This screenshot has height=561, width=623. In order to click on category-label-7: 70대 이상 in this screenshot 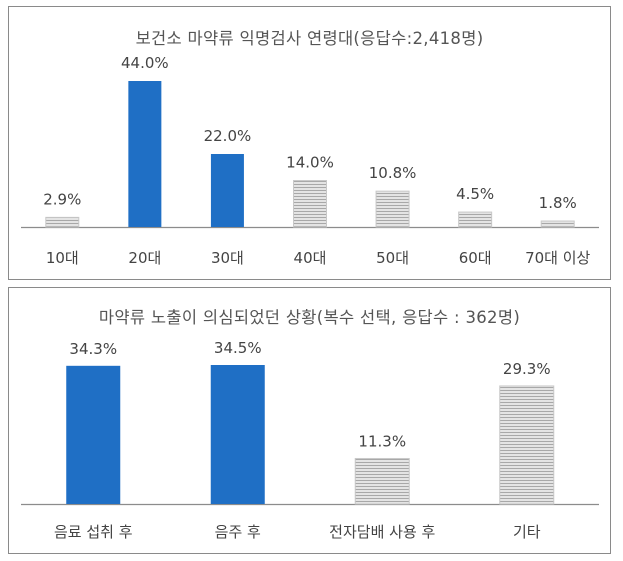, I will do `click(557, 258)`.